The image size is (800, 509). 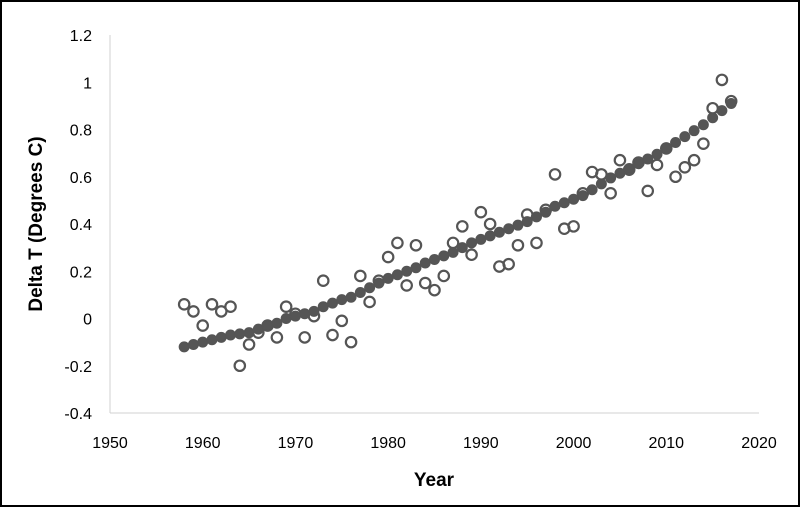 What do you see at coordinates (78, 367) in the screenshot?
I see `y-tick-label: -0.2` at bounding box center [78, 367].